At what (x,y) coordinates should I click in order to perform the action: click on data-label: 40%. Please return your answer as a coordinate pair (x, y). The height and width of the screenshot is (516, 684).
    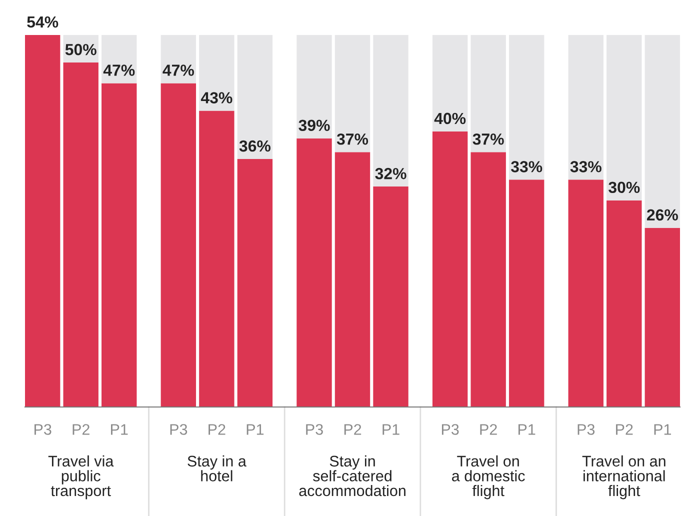
    Looking at the image, I should click on (450, 118).